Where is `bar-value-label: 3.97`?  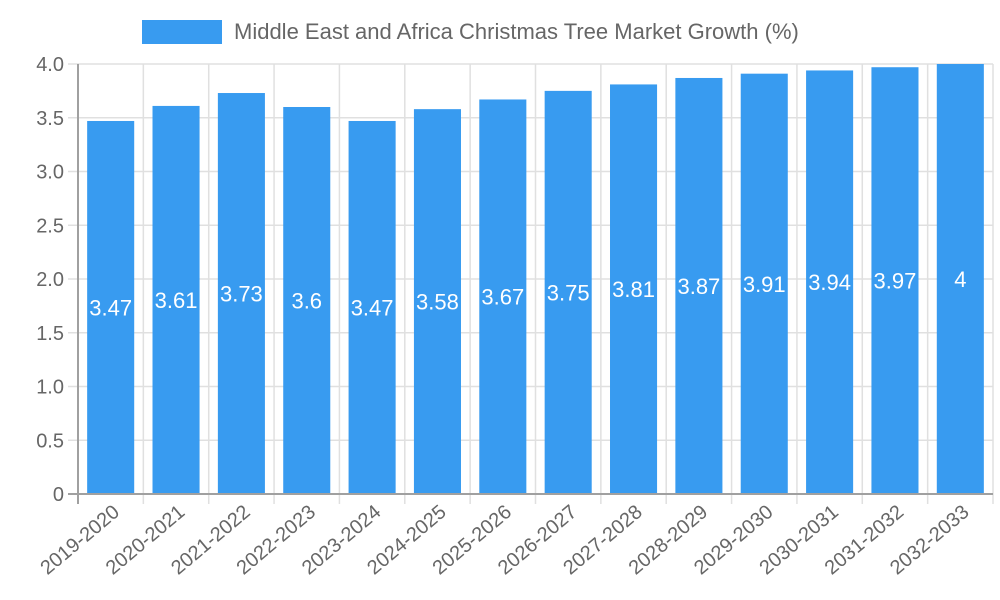
bar-value-label: 3.97 is located at coordinates (895, 281).